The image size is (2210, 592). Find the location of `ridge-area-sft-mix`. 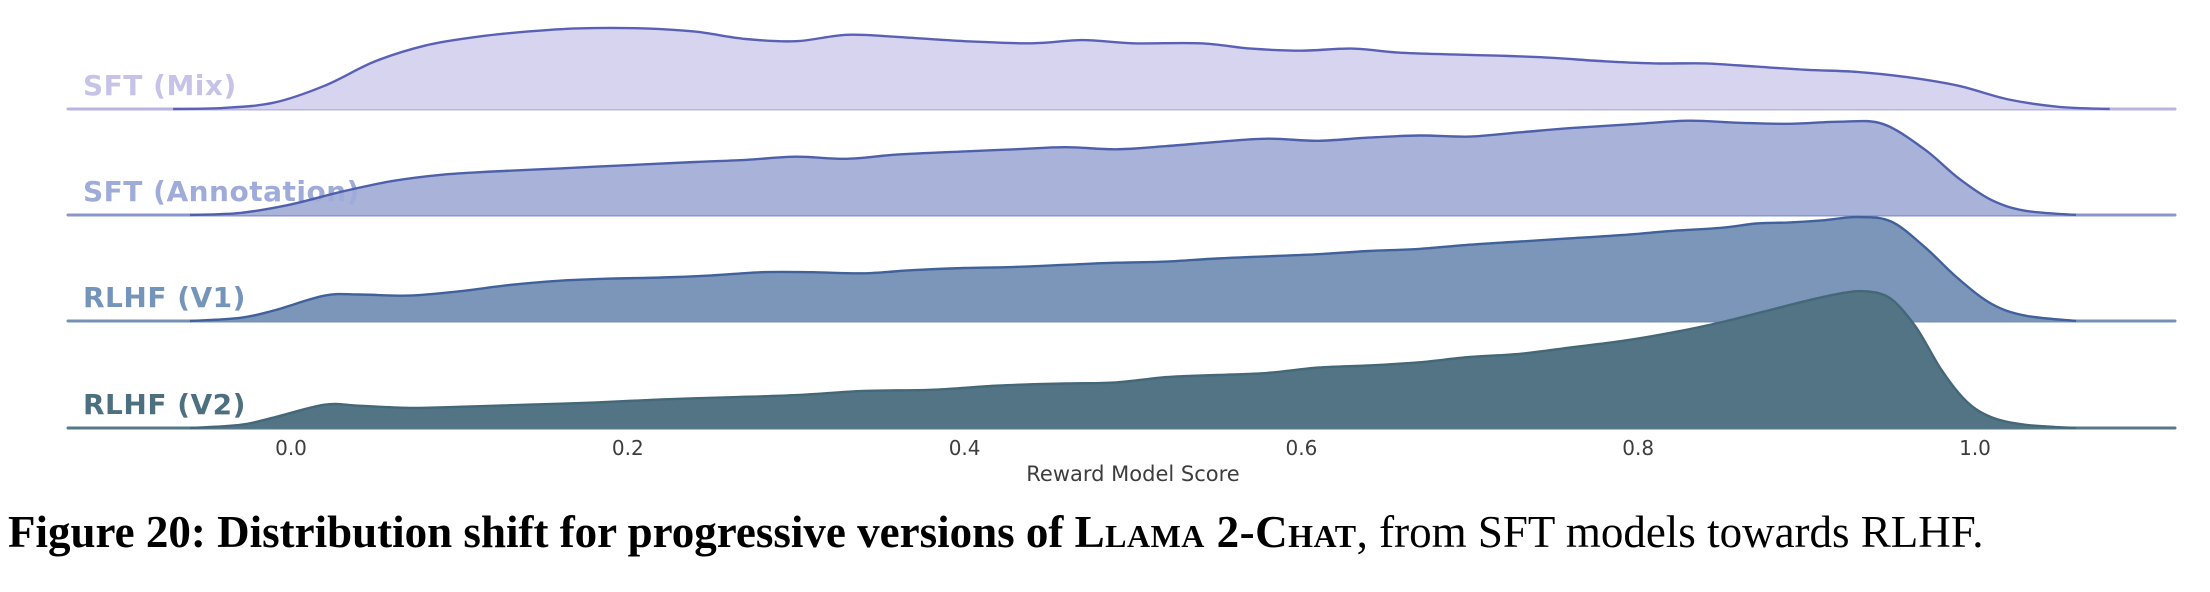

ridge-area-sft-mix is located at coordinates (1141, 68).